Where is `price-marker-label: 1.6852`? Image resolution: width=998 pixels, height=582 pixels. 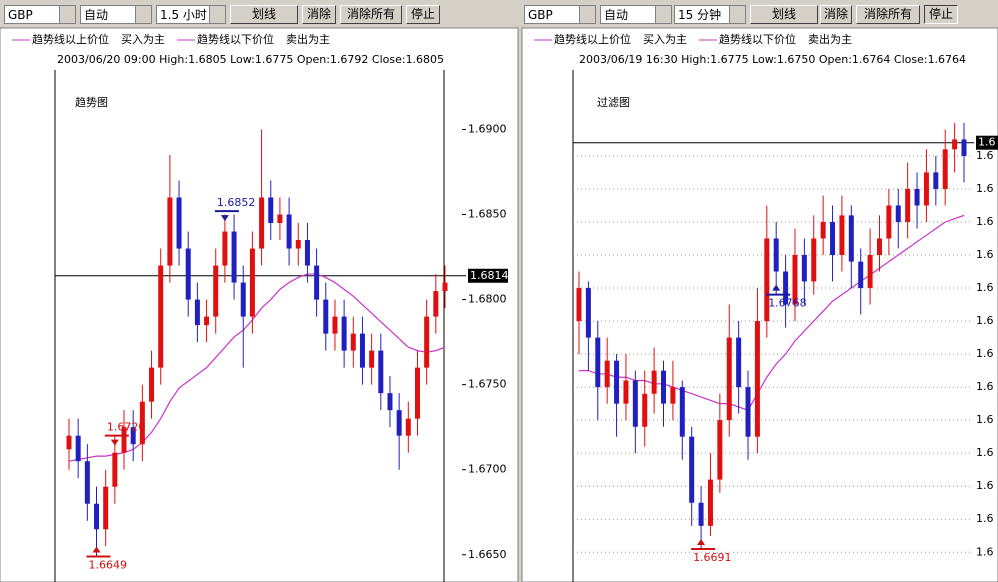 price-marker-label: 1.6852 is located at coordinates (236, 202).